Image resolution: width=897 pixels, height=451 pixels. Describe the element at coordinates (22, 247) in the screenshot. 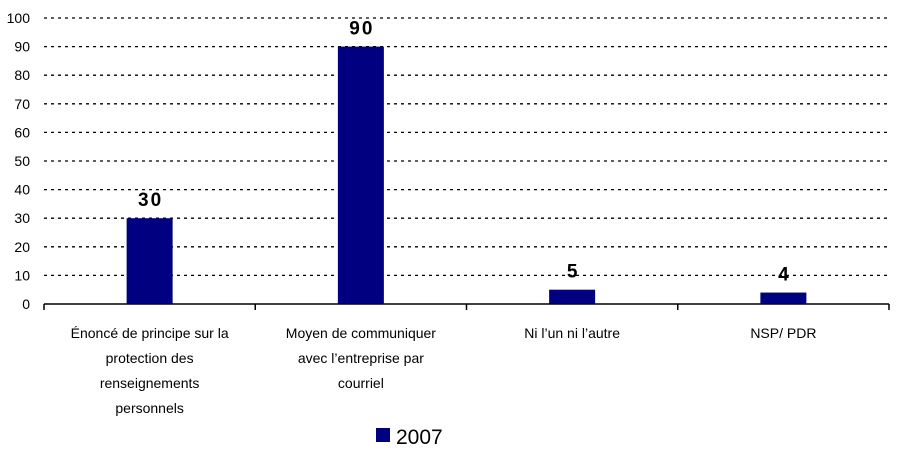

I see `y-tick-label: 20` at that location.